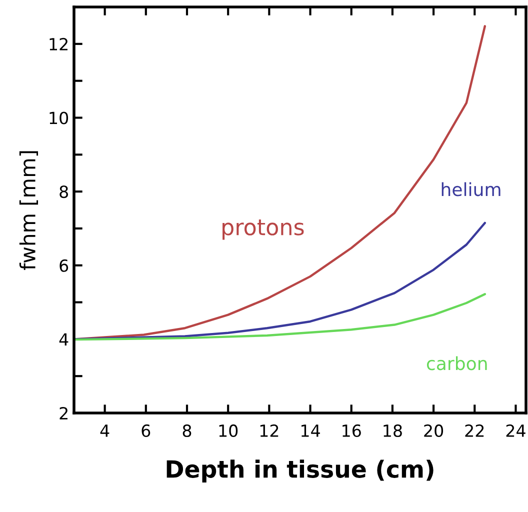 This screenshot has width=528, height=512. I want to click on y-tick-label: 2, so click(64, 413).